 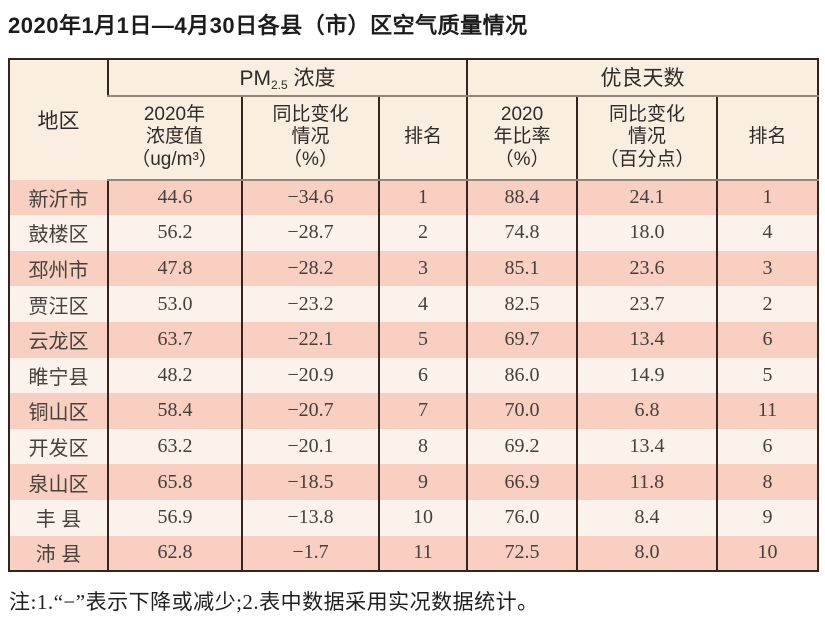 What do you see at coordinates (58, 446) in the screenshot?
I see `cell-region: 开发区` at bounding box center [58, 446].